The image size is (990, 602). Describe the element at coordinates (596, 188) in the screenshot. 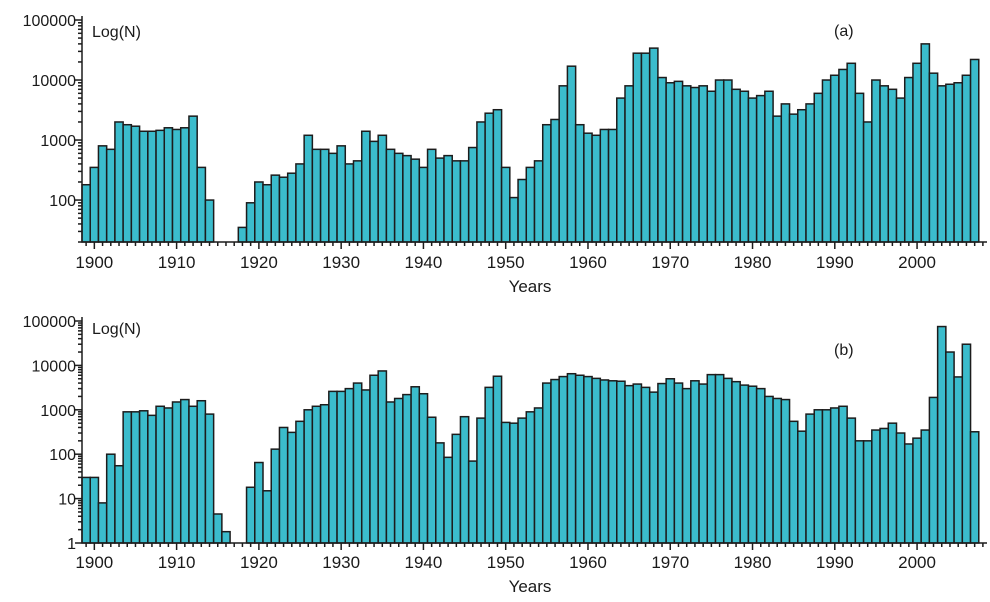

I see `chart-a-bar-1961` at that location.